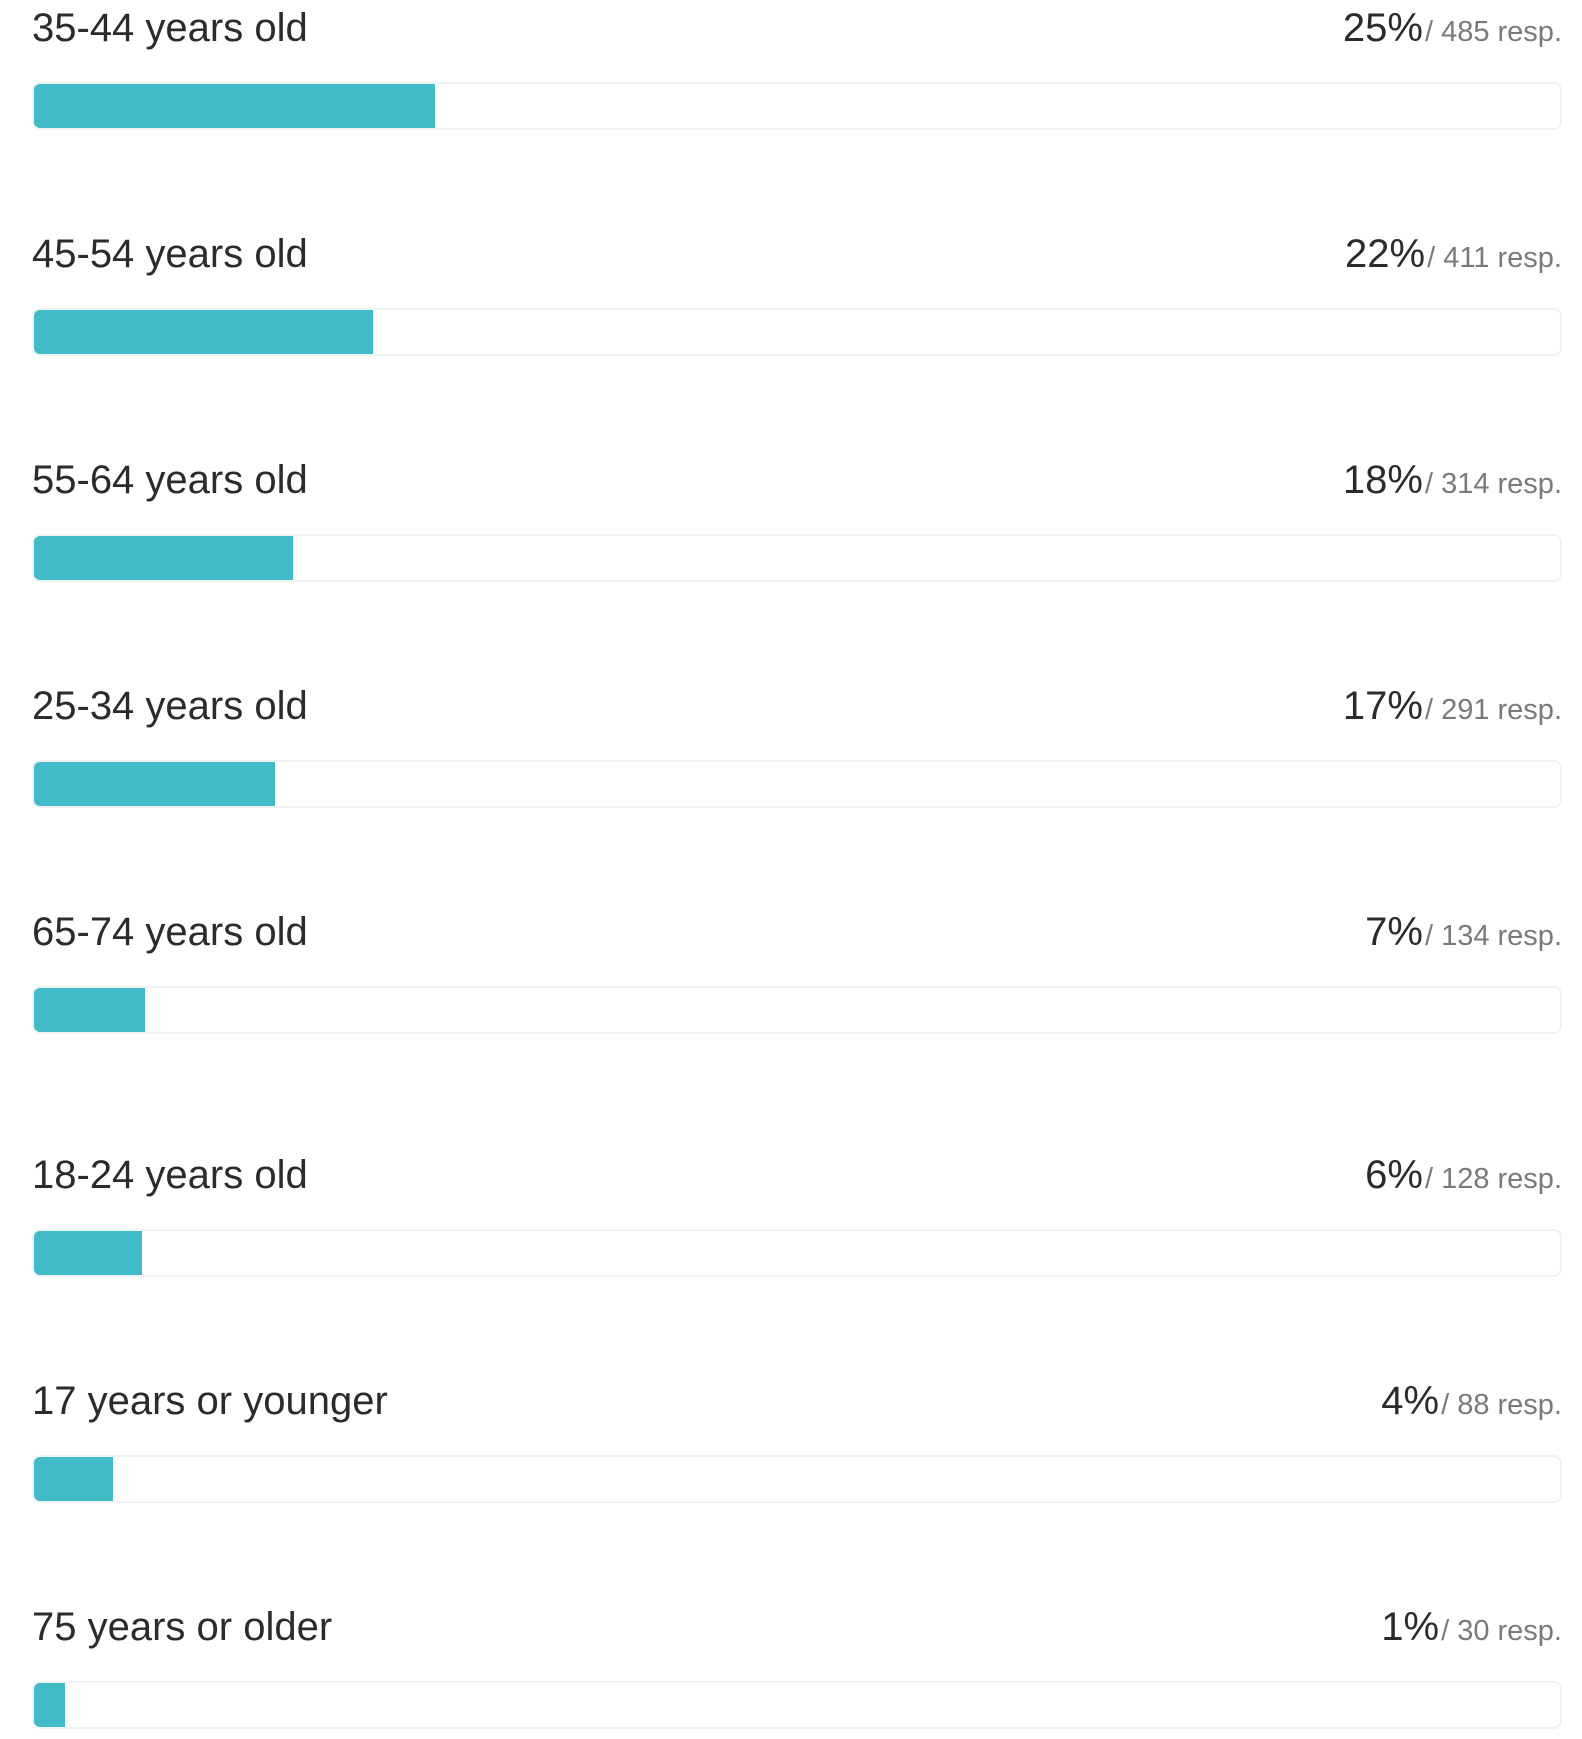 The width and height of the screenshot is (1582, 1739). Describe the element at coordinates (797, 974) in the screenshot. I see `bar-row: 65-74 years old 7%/ 134 resp.` at that location.